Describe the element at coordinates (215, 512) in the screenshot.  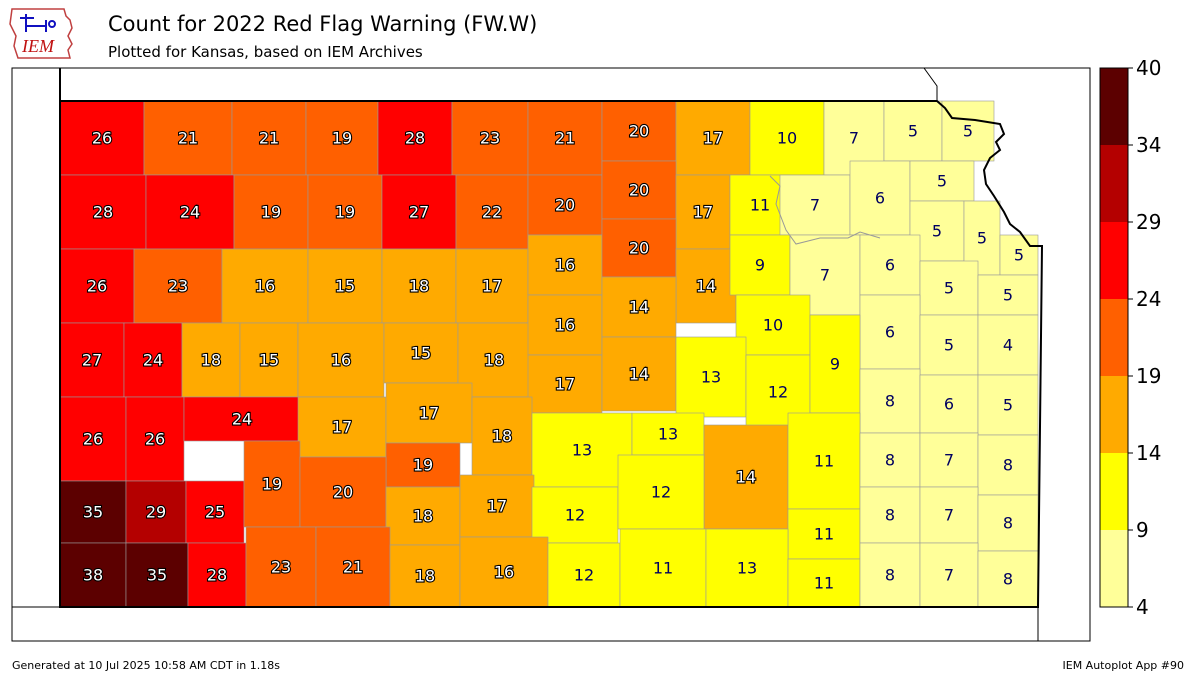
I see `county-count-label: 25` at that location.